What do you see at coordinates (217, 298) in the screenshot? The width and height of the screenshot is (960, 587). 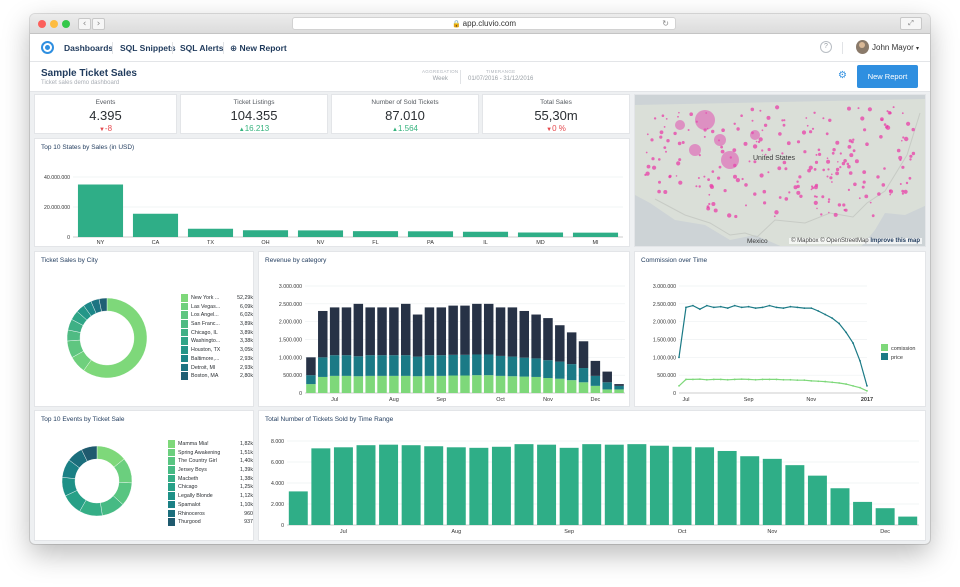 I see `legend-item: New York ... 52,29k` at bounding box center [217, 298].